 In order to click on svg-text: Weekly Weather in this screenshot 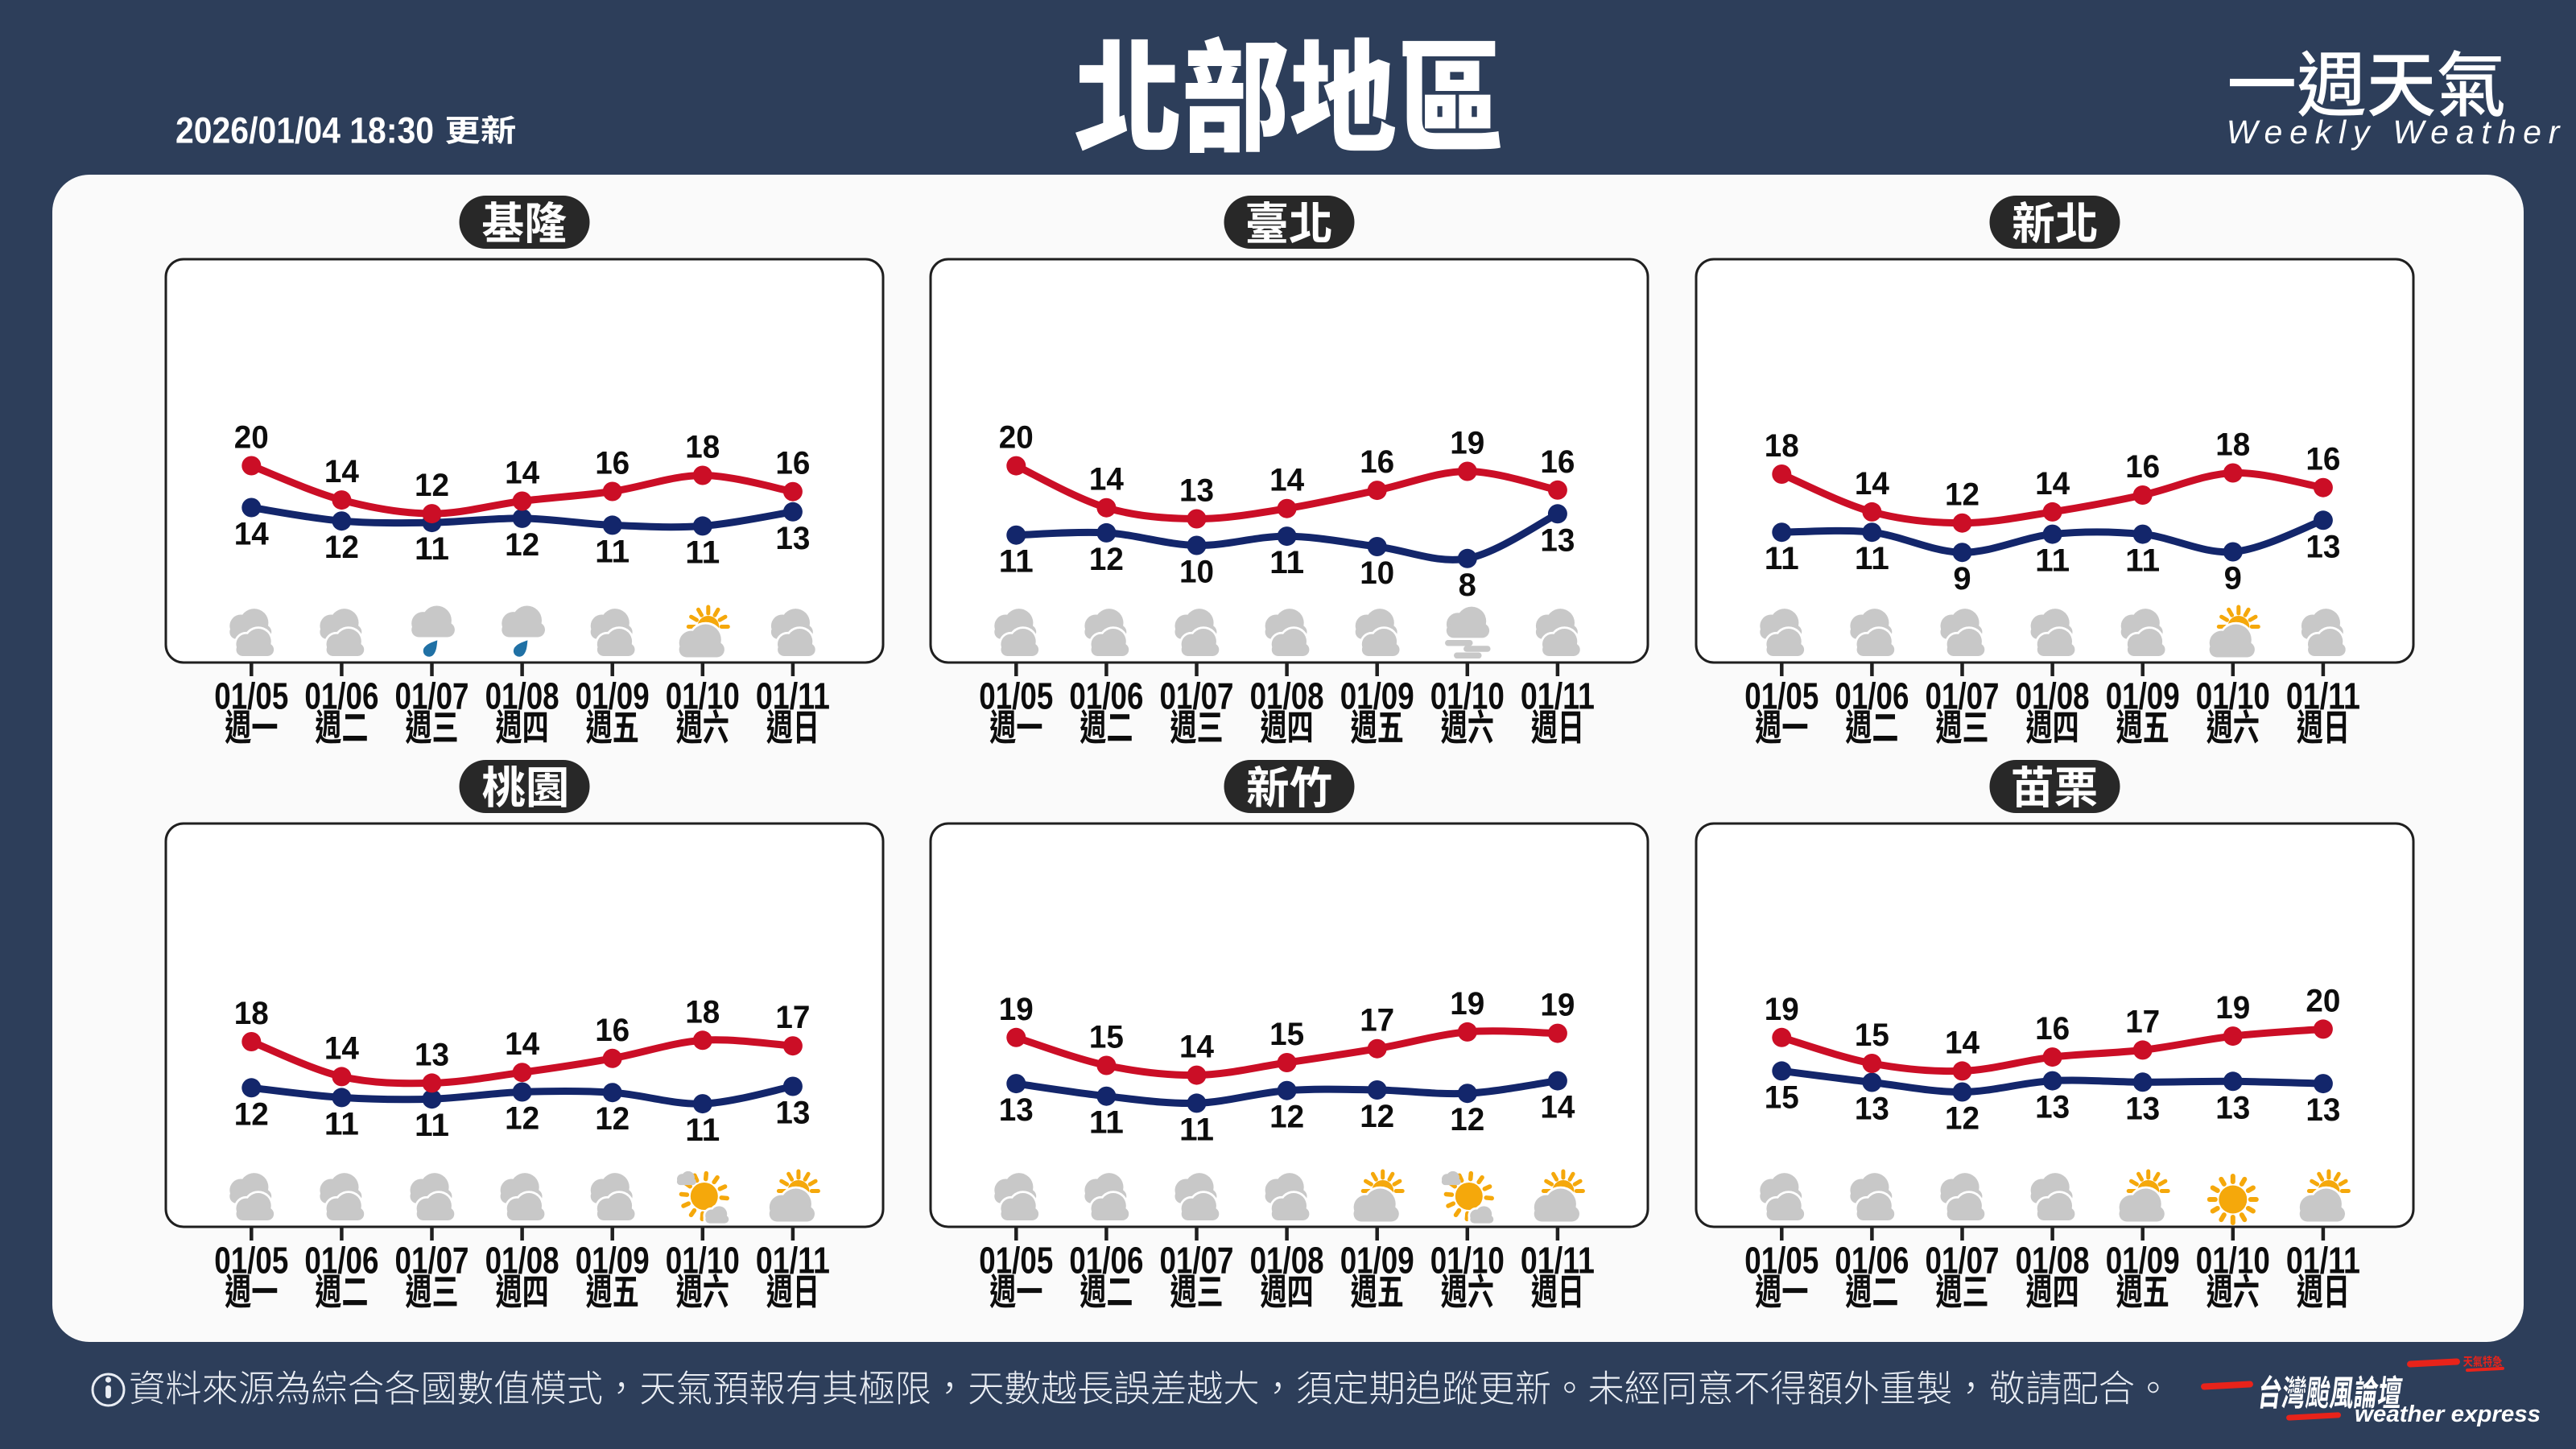, I will do `click(2396, 132)`.